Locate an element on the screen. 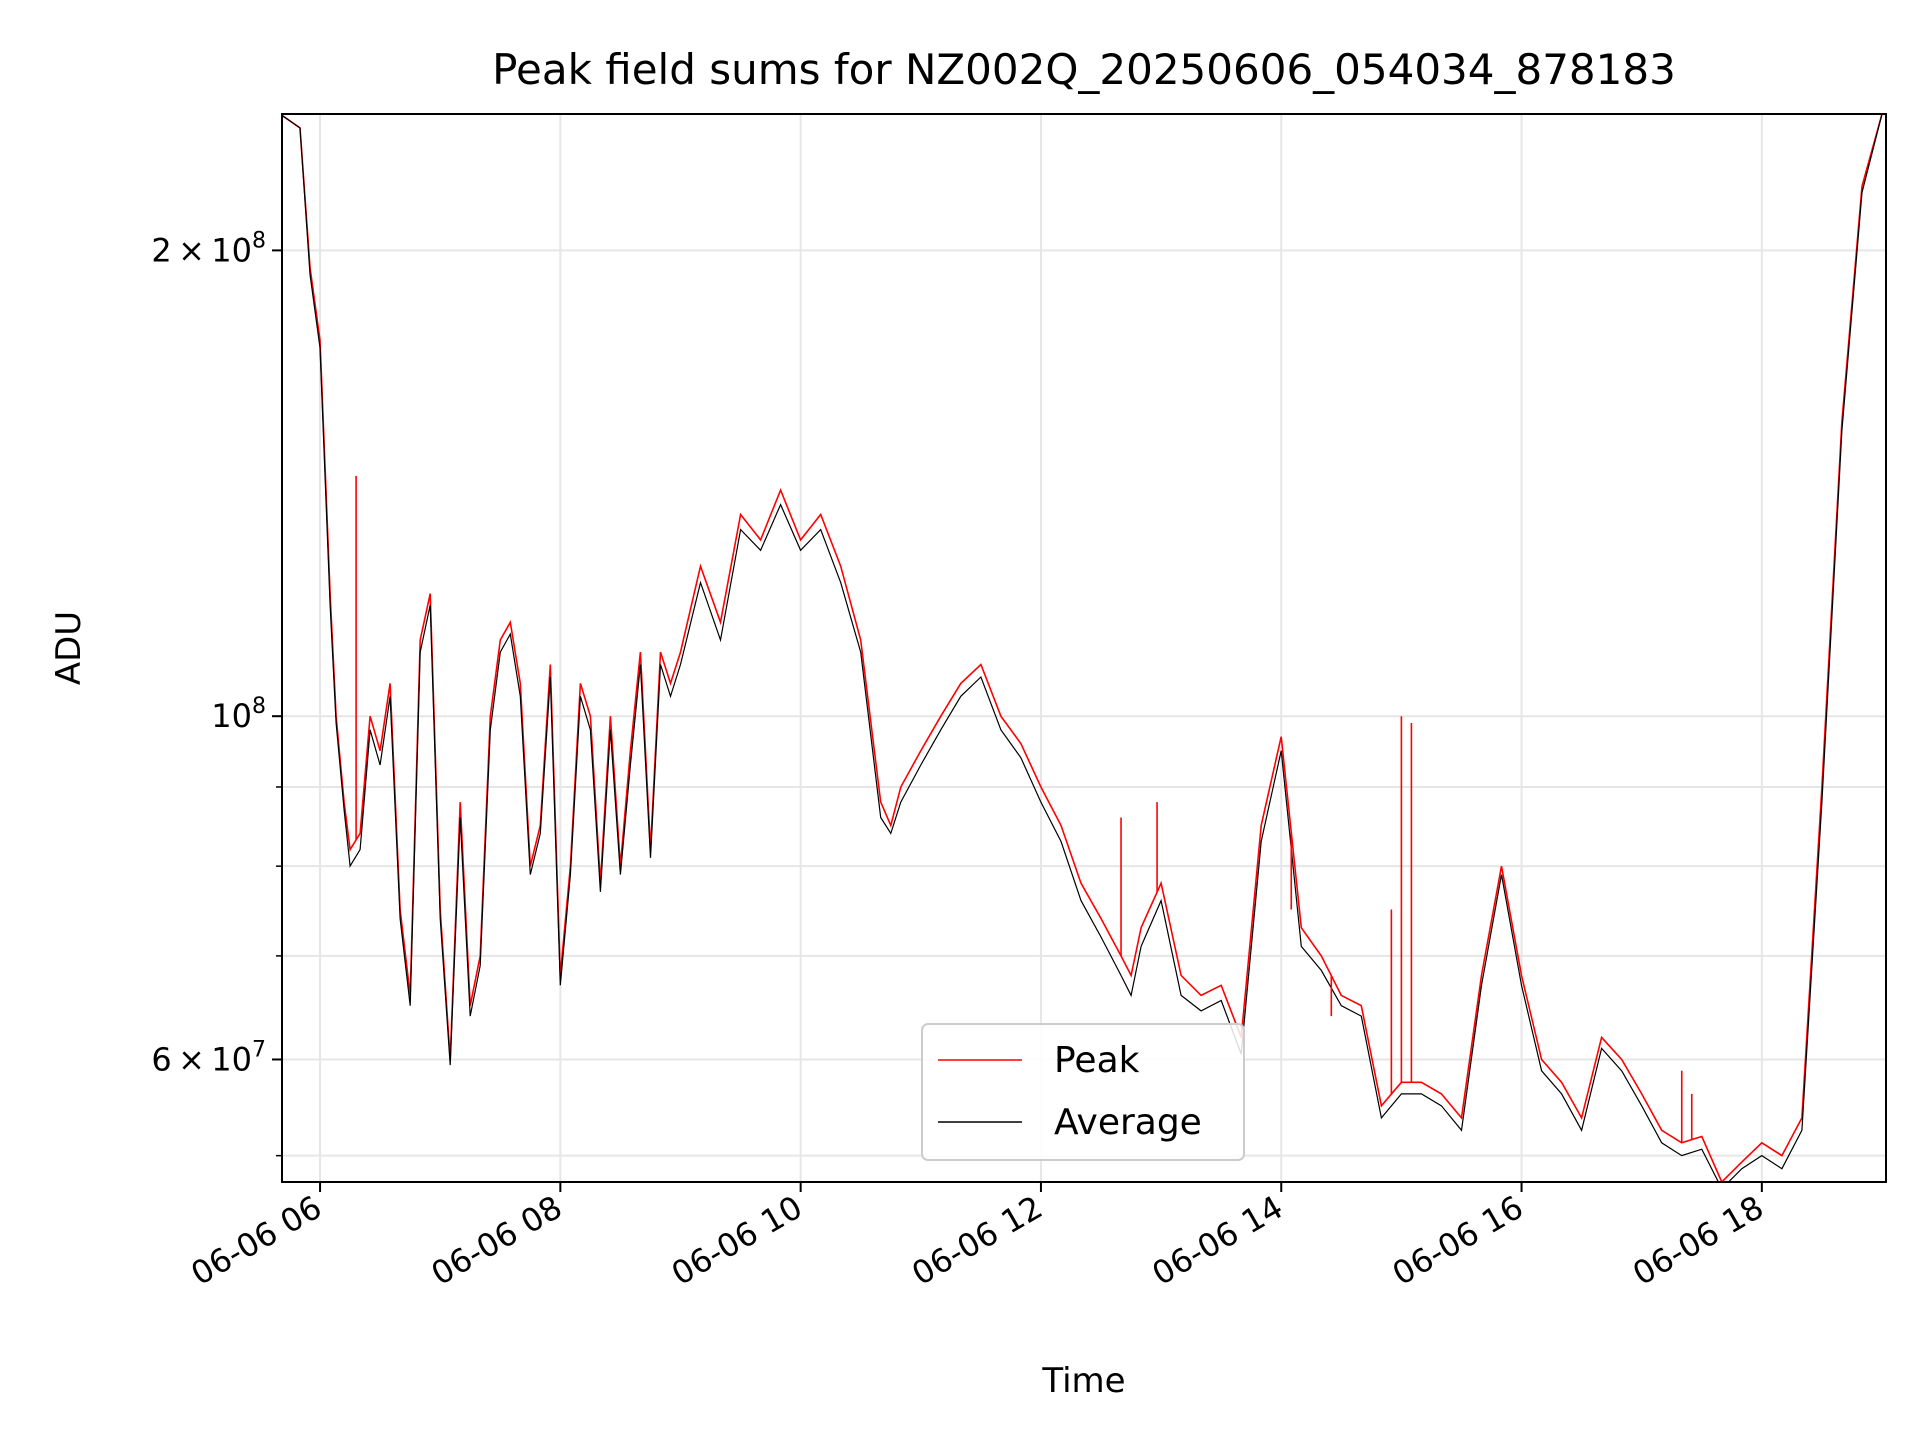 The width and height of the screenshot is (1920, 1440). legend: Peak Average is located at coordinates (1083, 1092).